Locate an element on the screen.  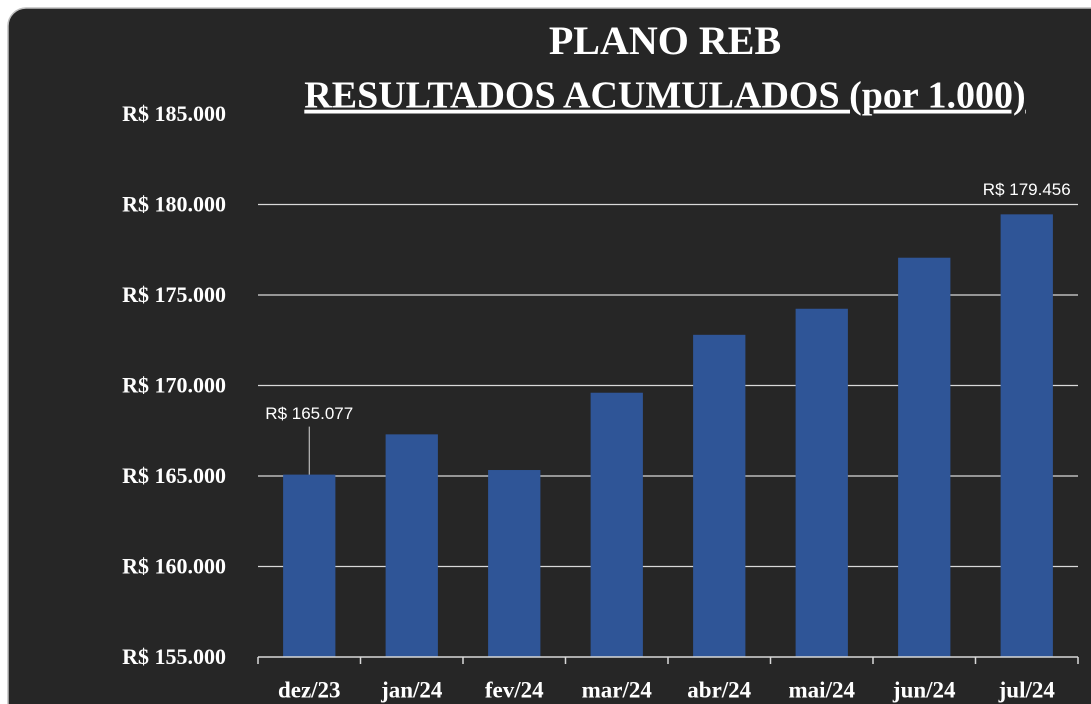
y-tick-label: R$ 175.000 is located at coordinates (174, 294).